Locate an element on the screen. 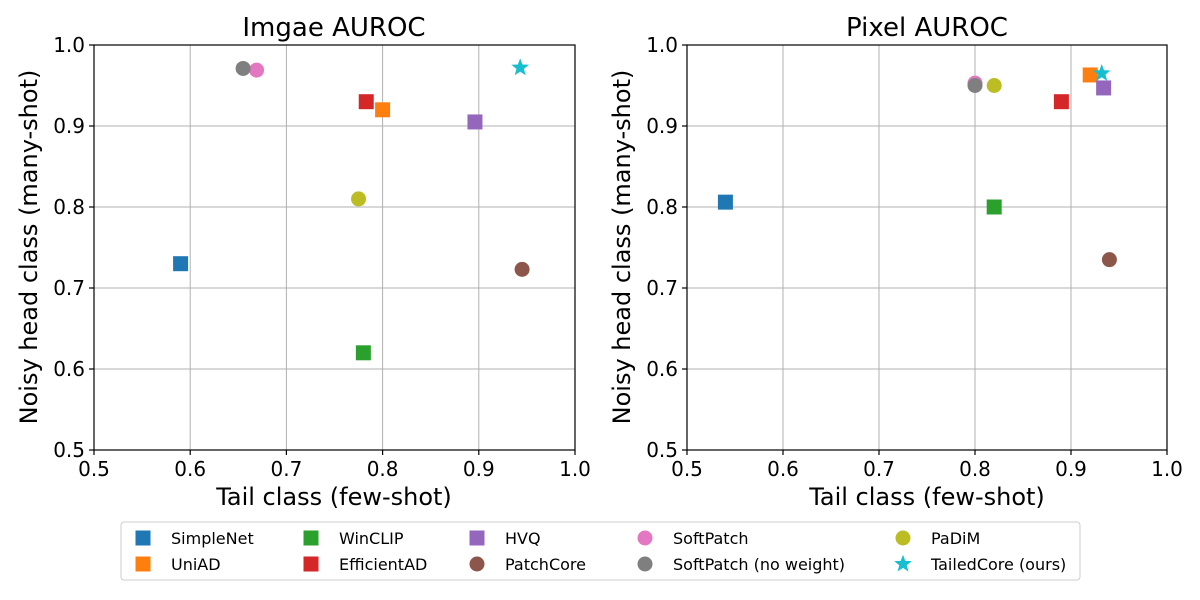  legend-label: PatchCore is located at coordinates (545, 564).